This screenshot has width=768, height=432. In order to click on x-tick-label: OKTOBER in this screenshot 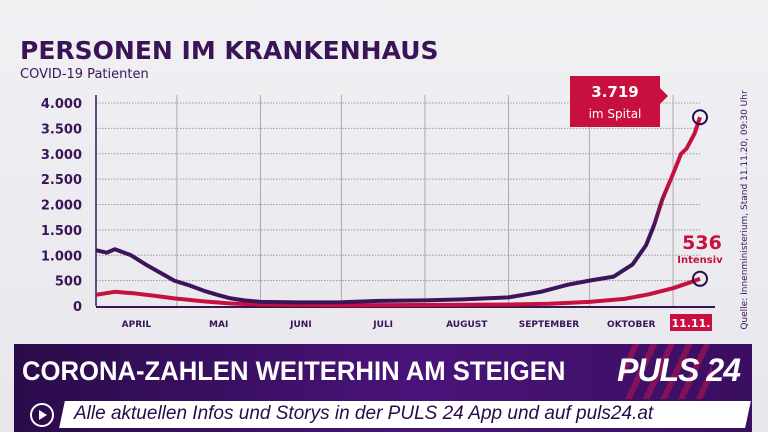, I will do `click(631, 325)`.